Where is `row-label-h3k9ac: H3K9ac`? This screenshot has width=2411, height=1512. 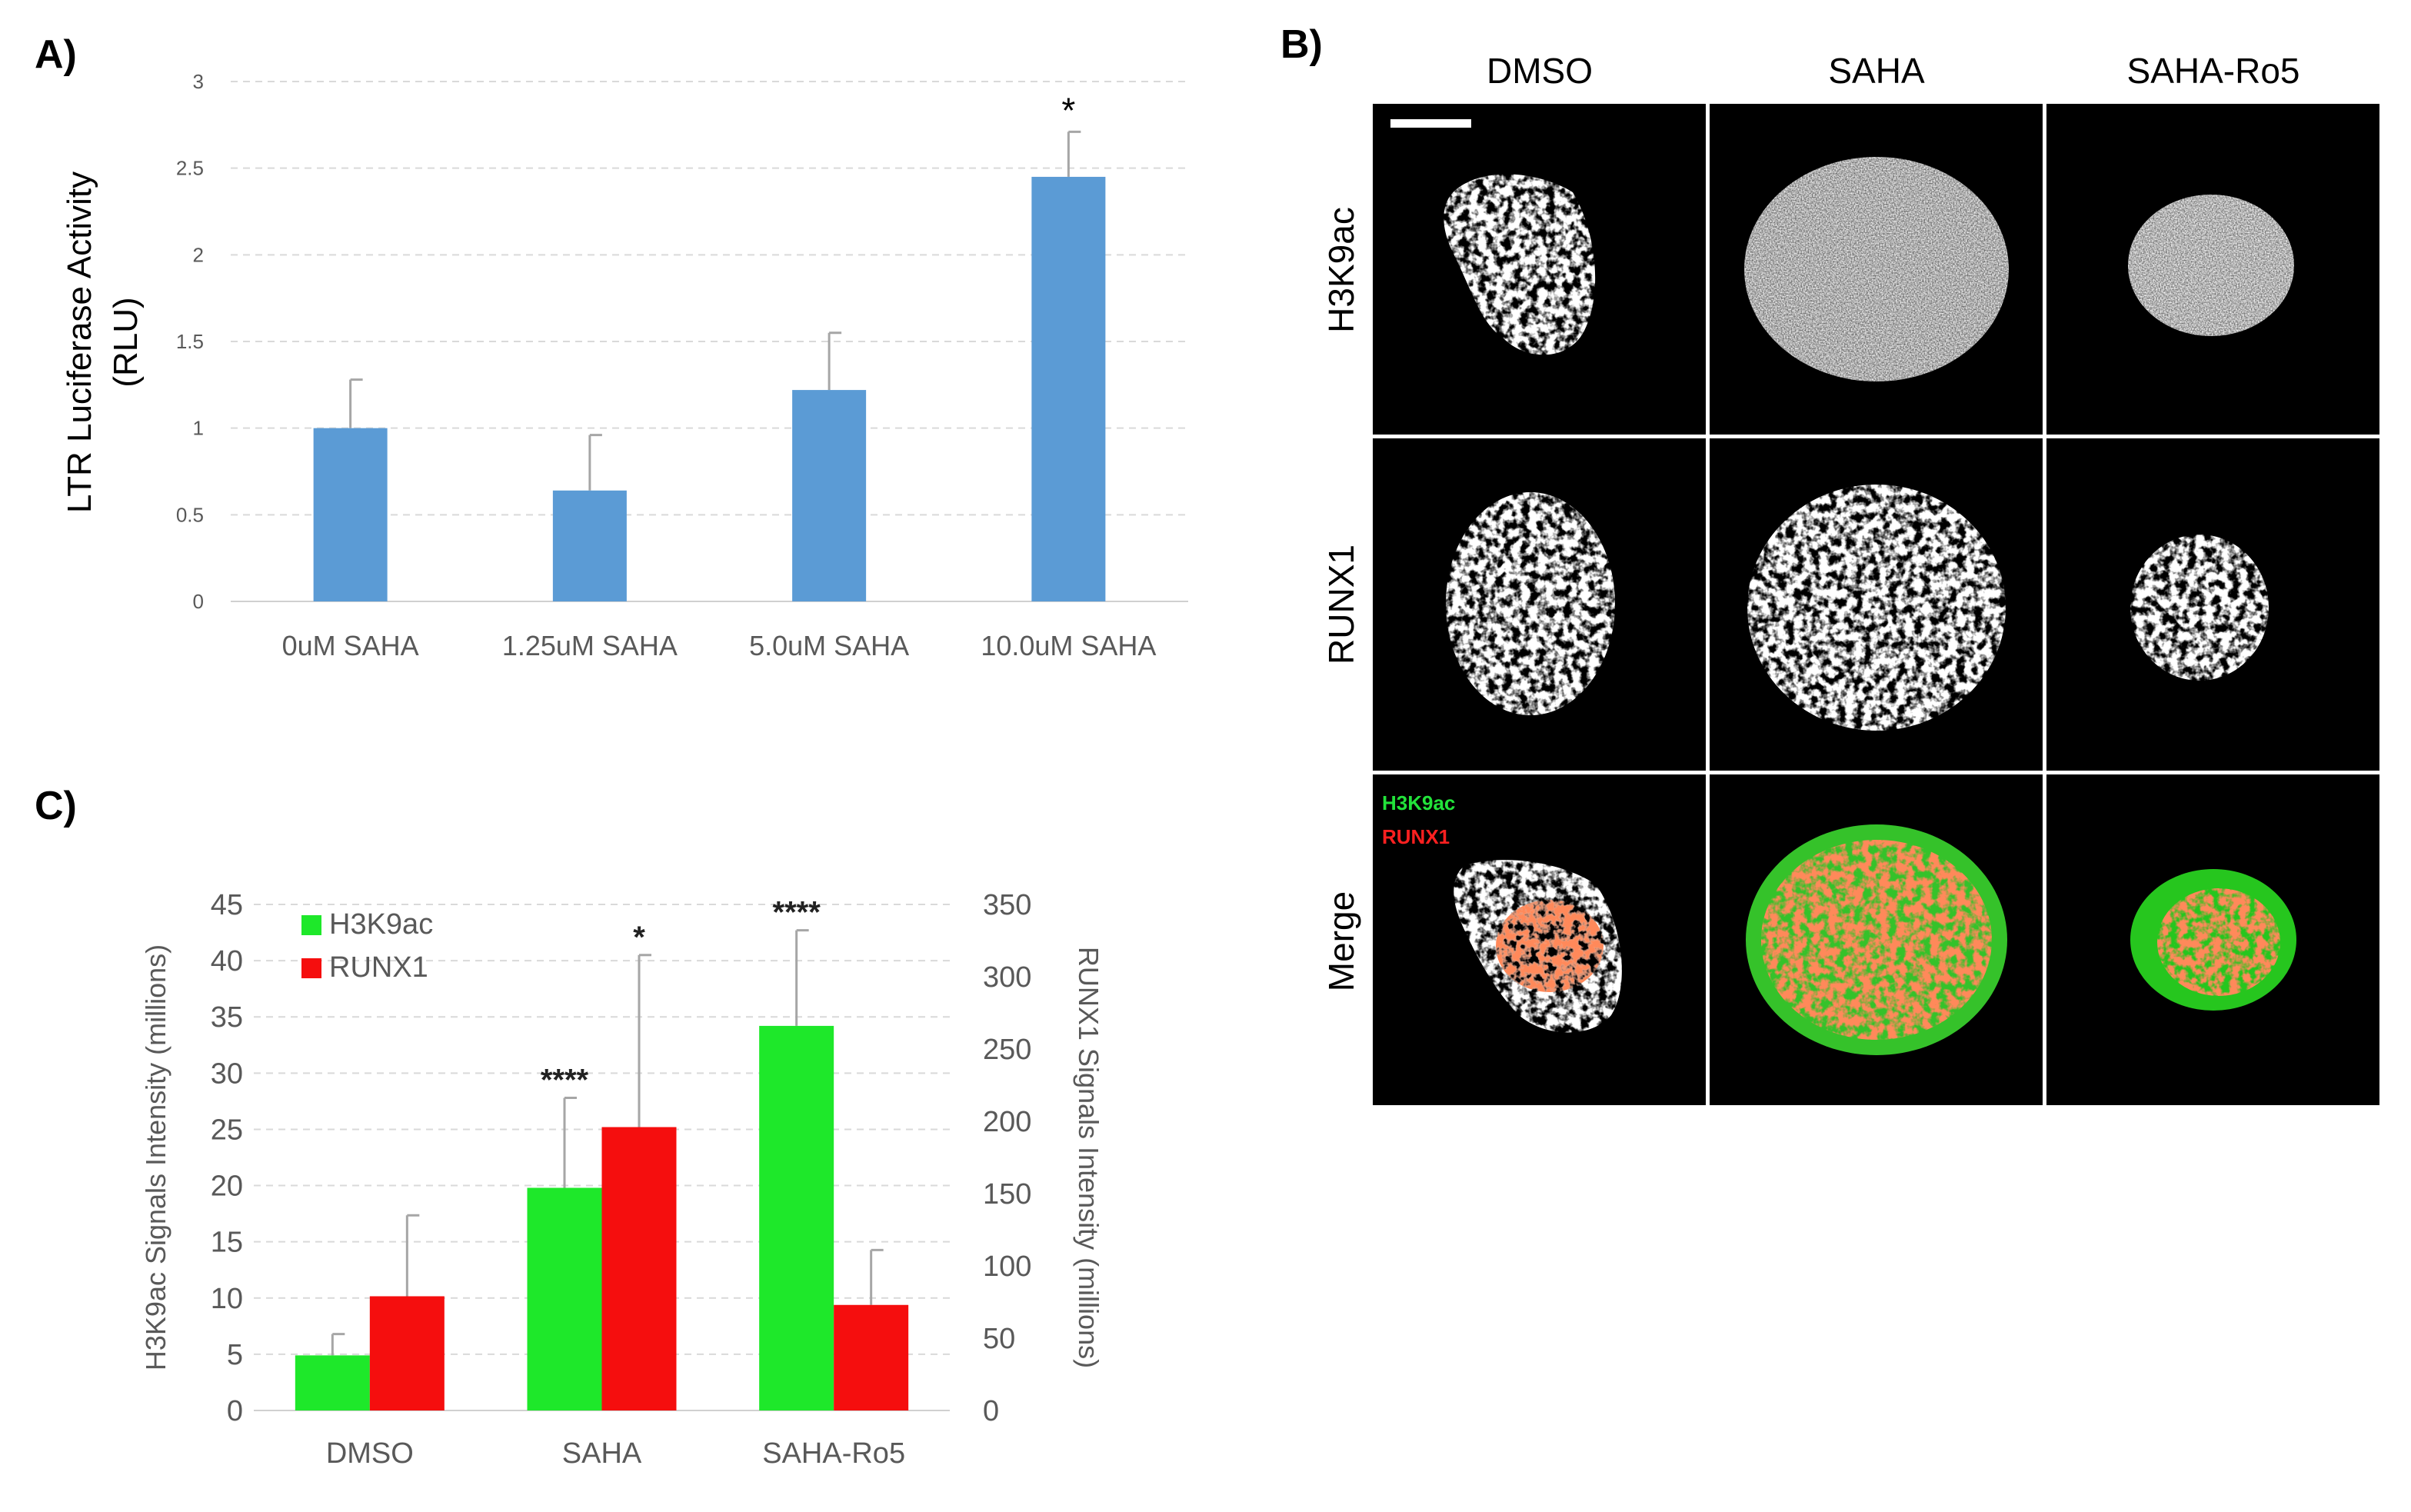
row-label-h3k9ac: H3K9ac is located at coordinates (1341, 270).